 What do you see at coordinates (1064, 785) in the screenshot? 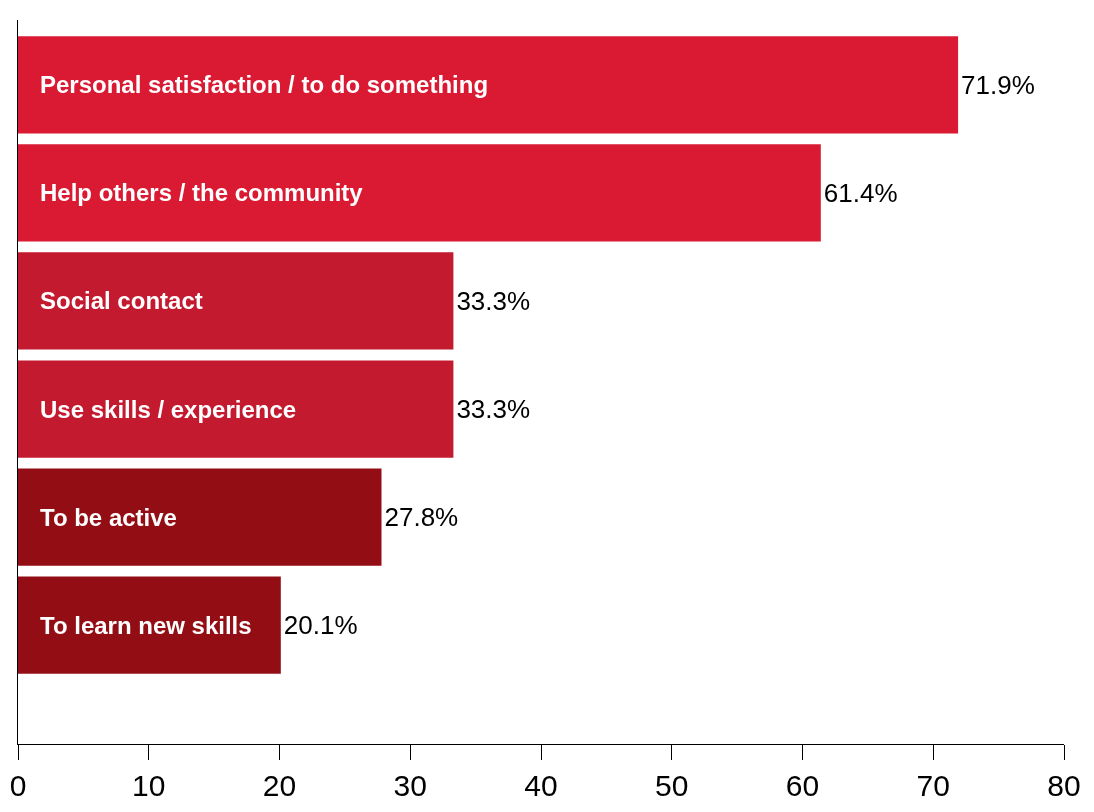
I see `x-tick-label: 80` at bounding box center [1064, 785].